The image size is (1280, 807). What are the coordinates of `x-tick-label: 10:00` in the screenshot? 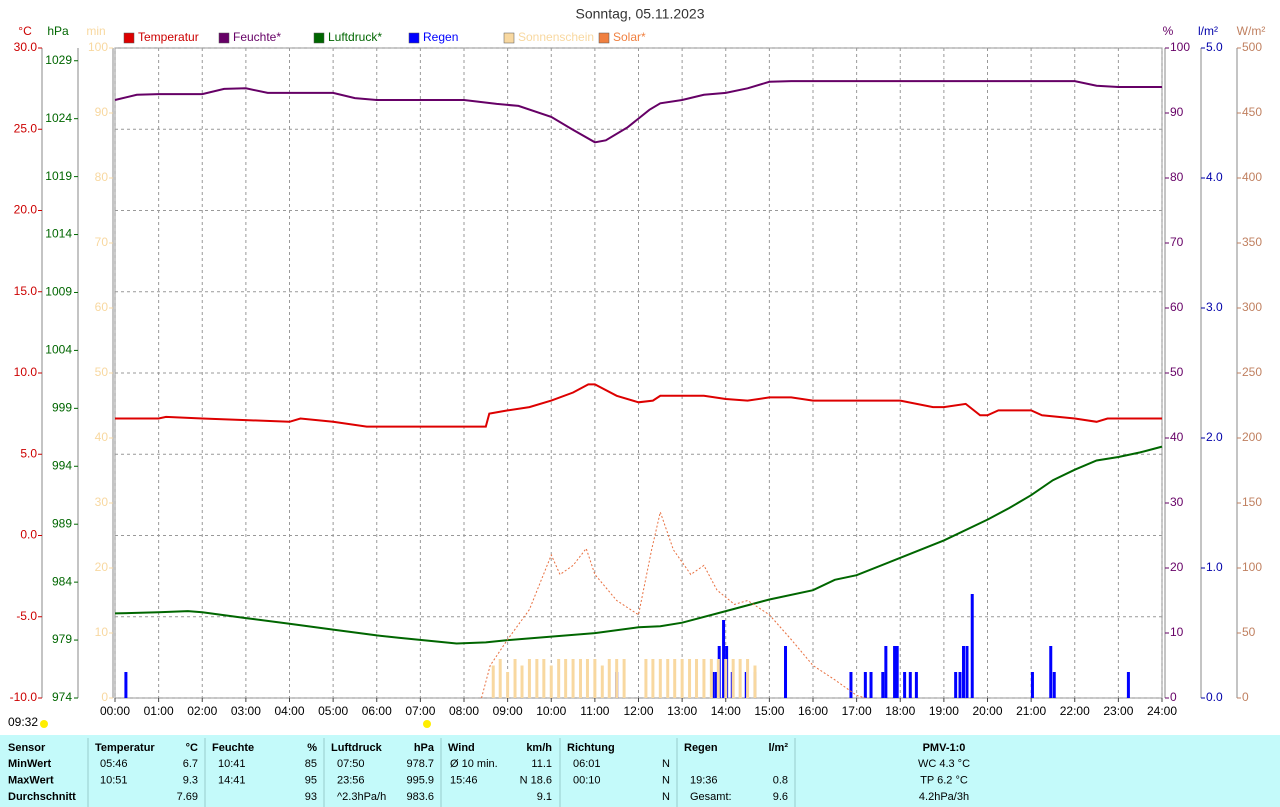 It's located at (551, 711).